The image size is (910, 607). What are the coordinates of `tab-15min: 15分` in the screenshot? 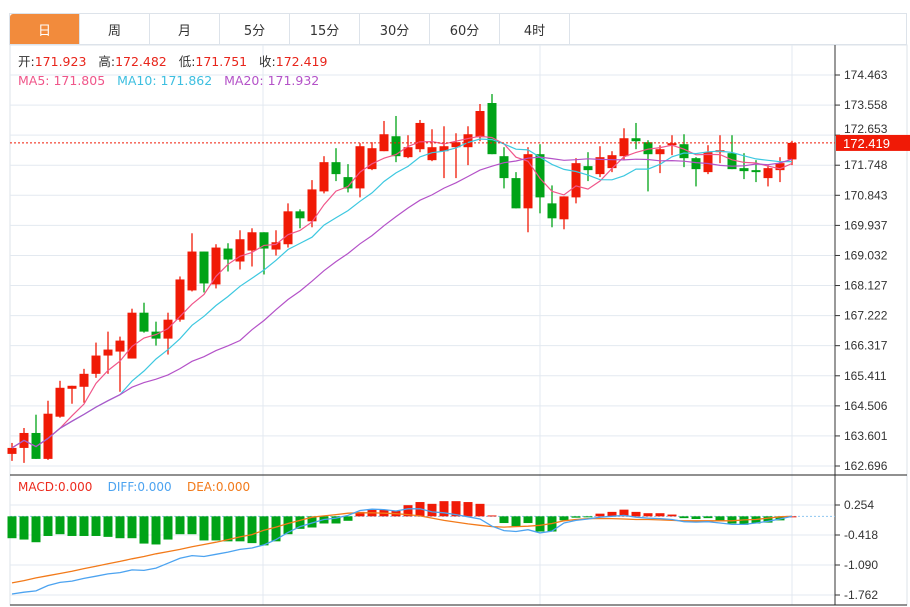 It's located at (325, 29).